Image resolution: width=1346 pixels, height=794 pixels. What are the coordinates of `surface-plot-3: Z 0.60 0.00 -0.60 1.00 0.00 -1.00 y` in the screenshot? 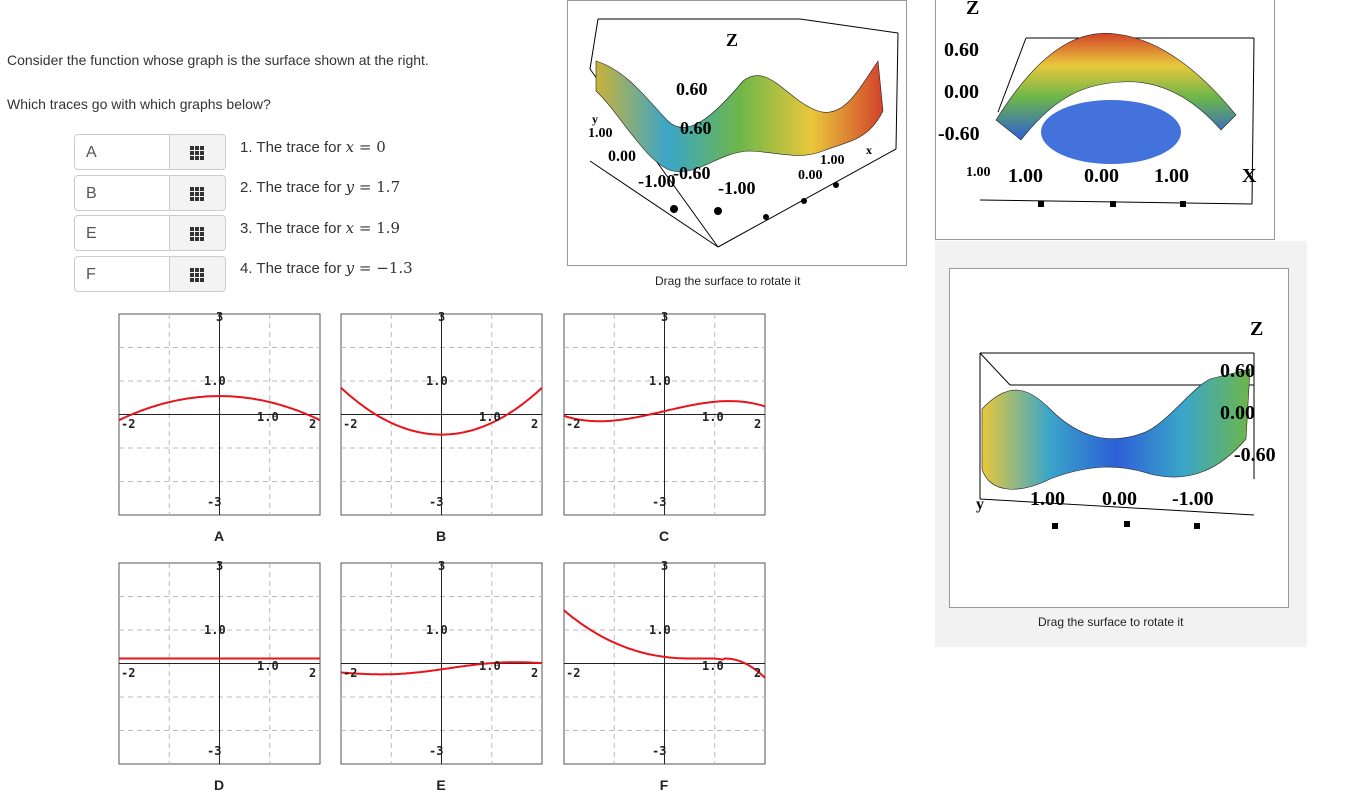 It's located at (1119, 438).